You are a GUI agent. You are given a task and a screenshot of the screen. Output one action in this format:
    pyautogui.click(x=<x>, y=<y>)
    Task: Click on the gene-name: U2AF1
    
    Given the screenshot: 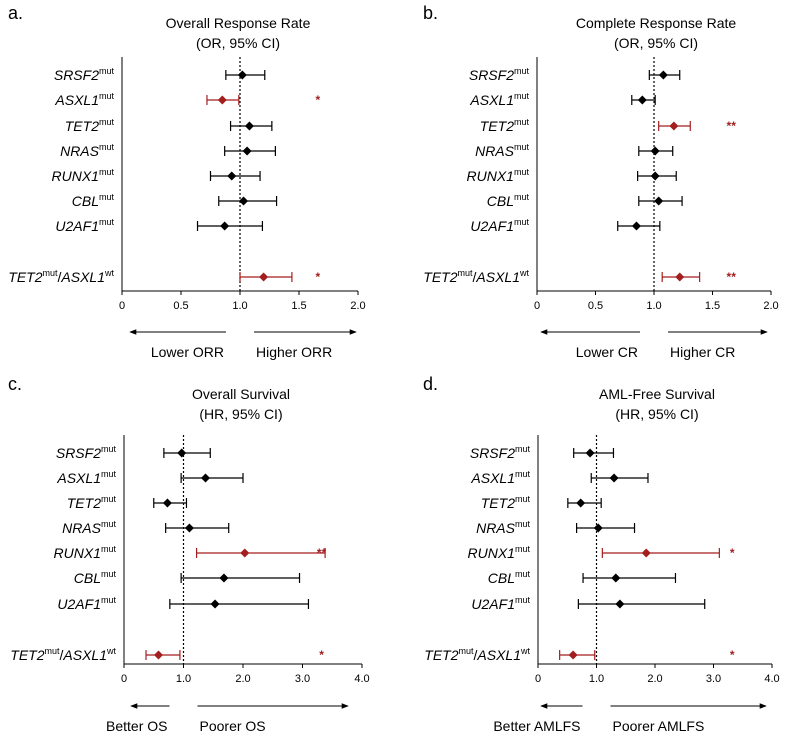 What is the action you would take?
    pyautogui.click(x=493, y=604)
    